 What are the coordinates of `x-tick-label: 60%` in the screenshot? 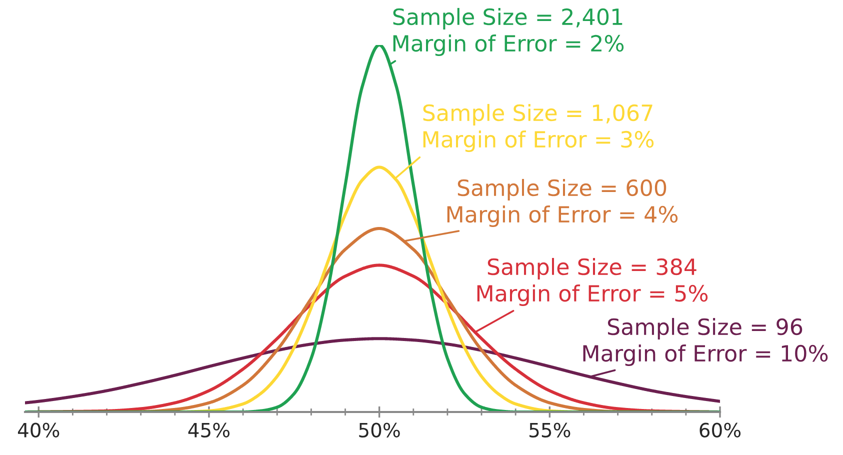 It's located at (720, 430).